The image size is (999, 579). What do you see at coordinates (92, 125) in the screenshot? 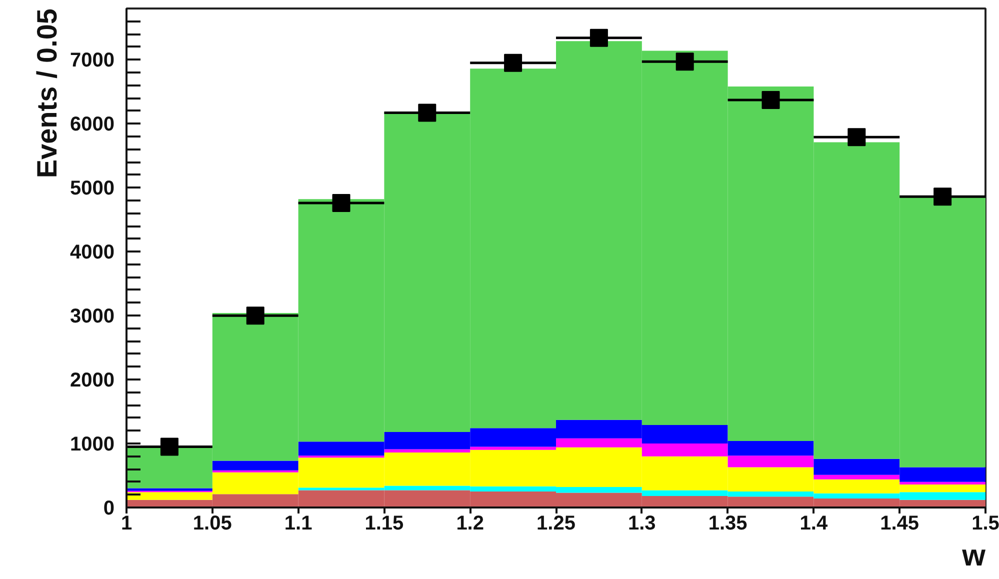
I see `y-tick-label: 6000` at bounding box center [92, 125].